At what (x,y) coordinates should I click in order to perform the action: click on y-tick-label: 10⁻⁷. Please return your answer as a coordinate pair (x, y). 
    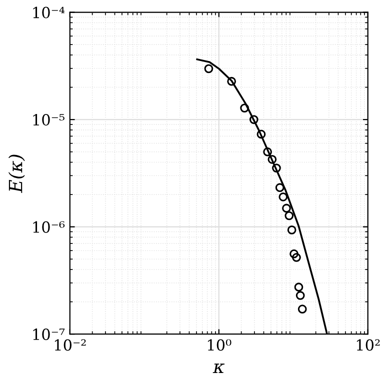
    Looking at the image, I should click on (49, 334).